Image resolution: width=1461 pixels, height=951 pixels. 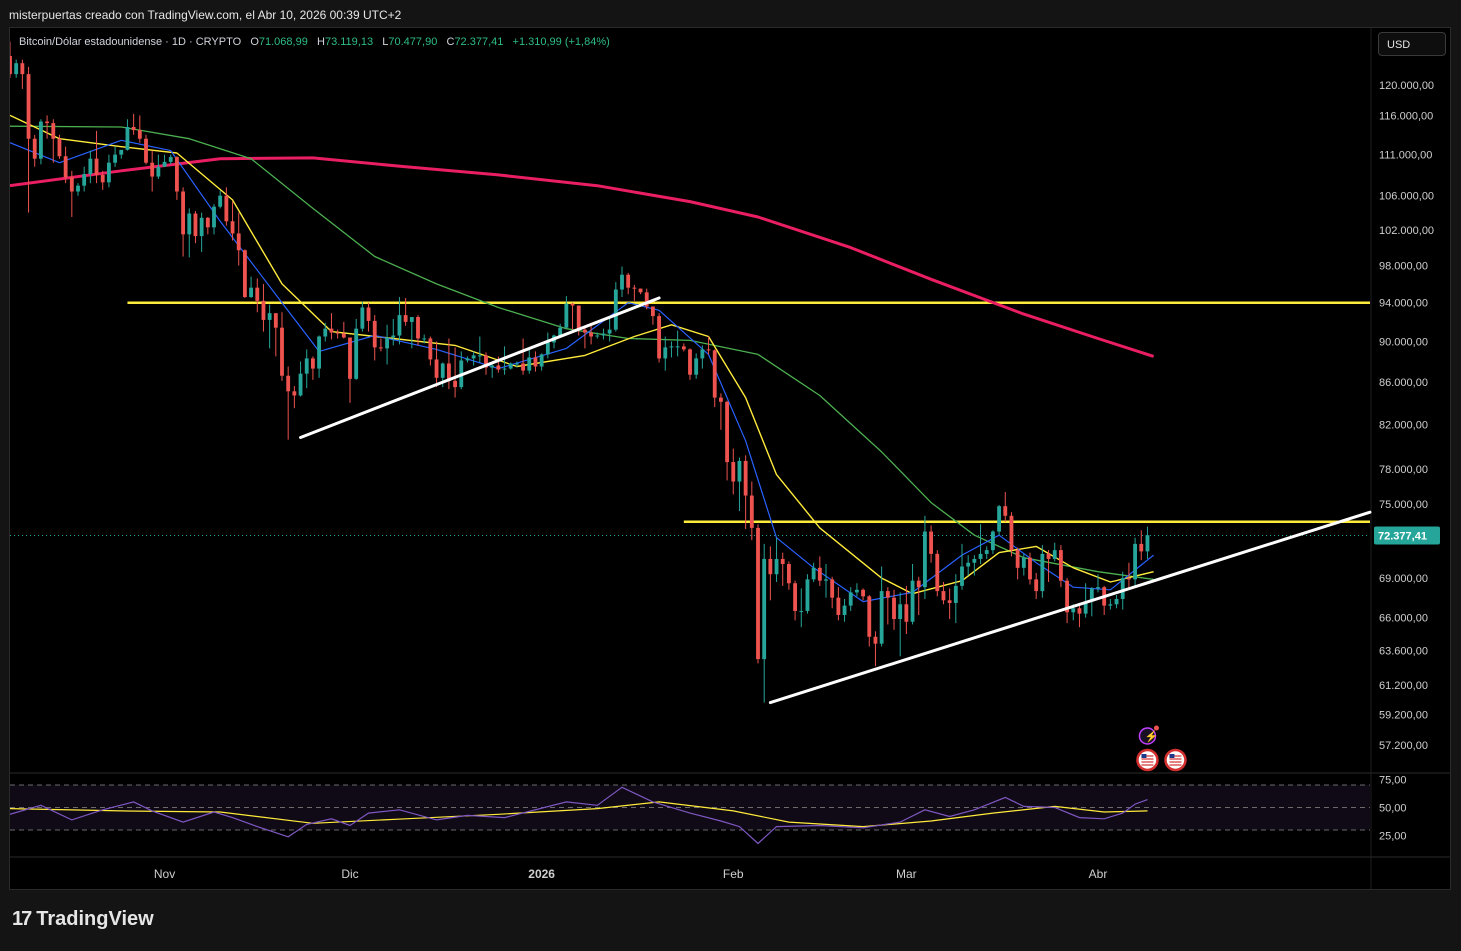 What do you see at coordinates (349, 42) in the screenshot?
I see `high-value: 73.119,13` at bounding box center [349, 42].